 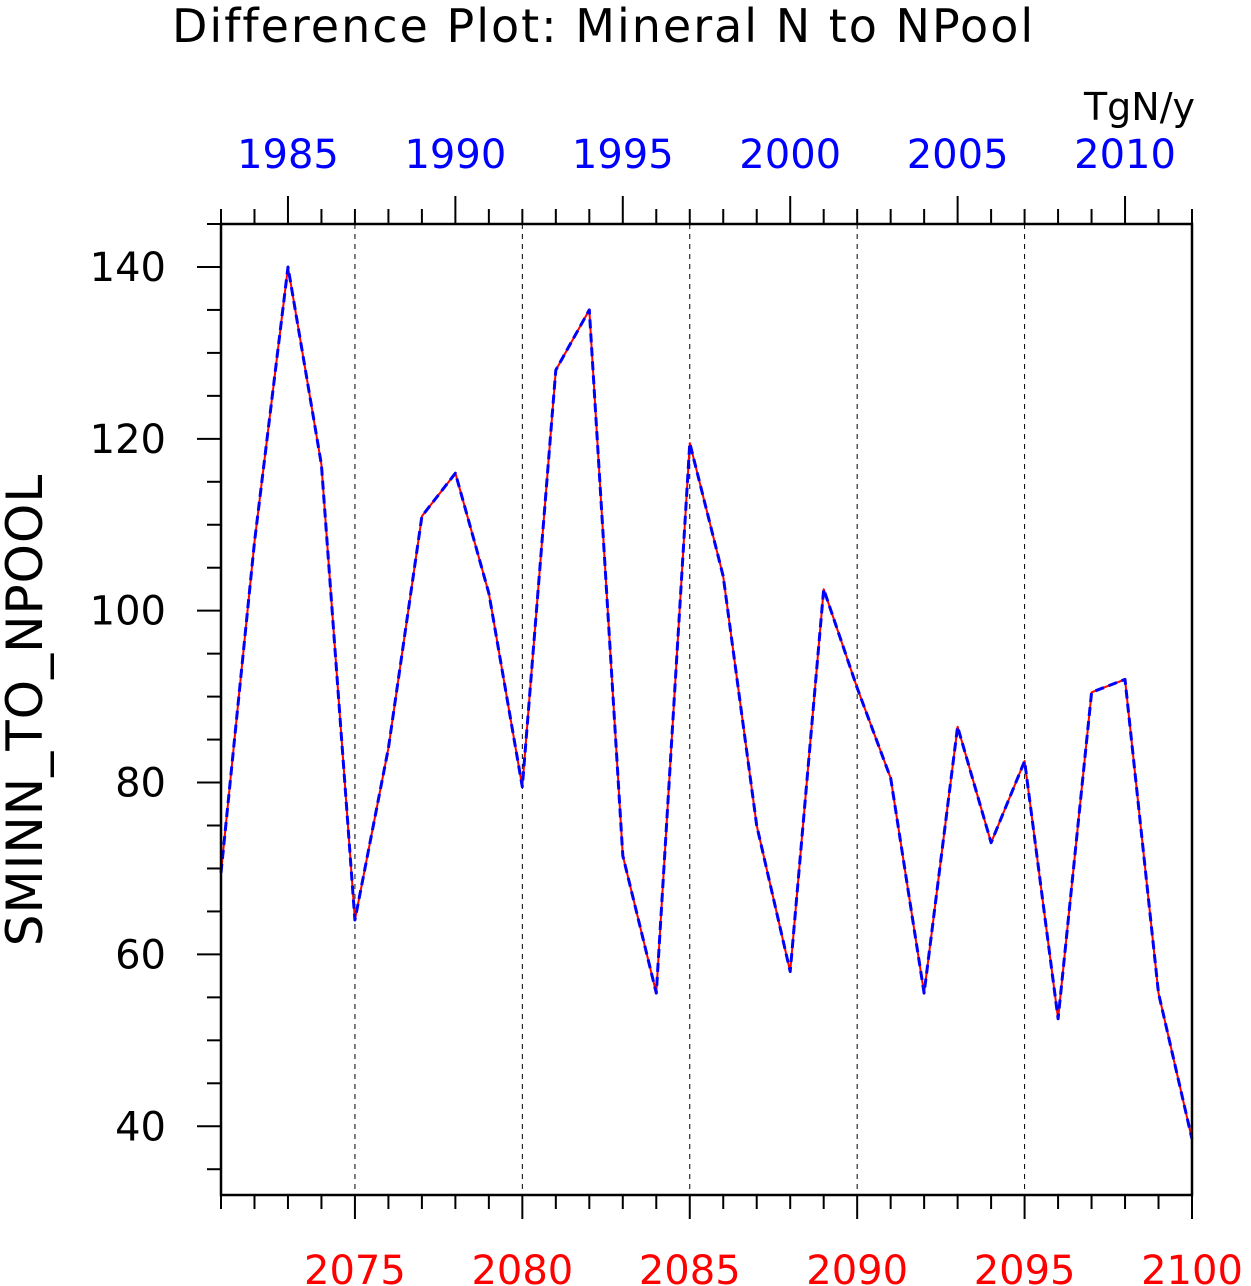 What do you see at coordinates (790, 155) in the screenshot?
I see `x-top-tick-label: 2000` at bounding box center [790, 155].